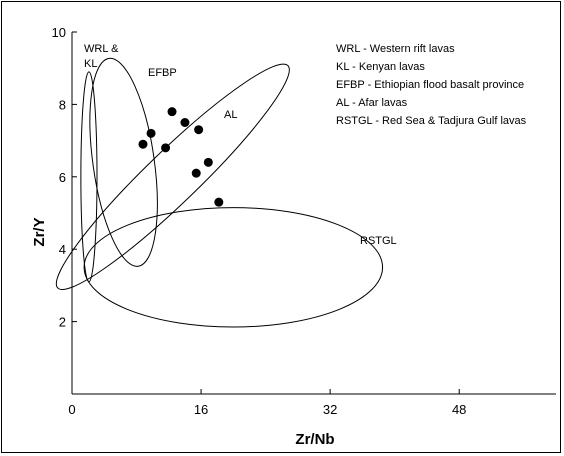 This screenshot has height=456, width=564. Describe the element at coordinates (459, 409) in the screenshot. I see `x-tick-label: 48` at that location.